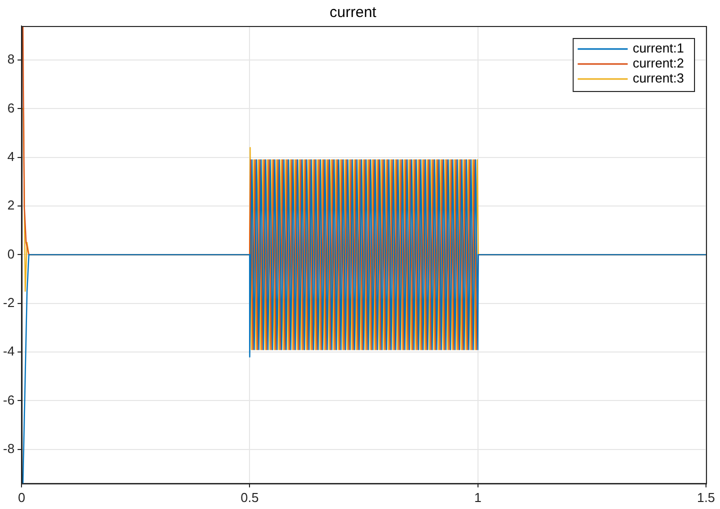  I want to click on legend-label: current:1, so click(658, 48).